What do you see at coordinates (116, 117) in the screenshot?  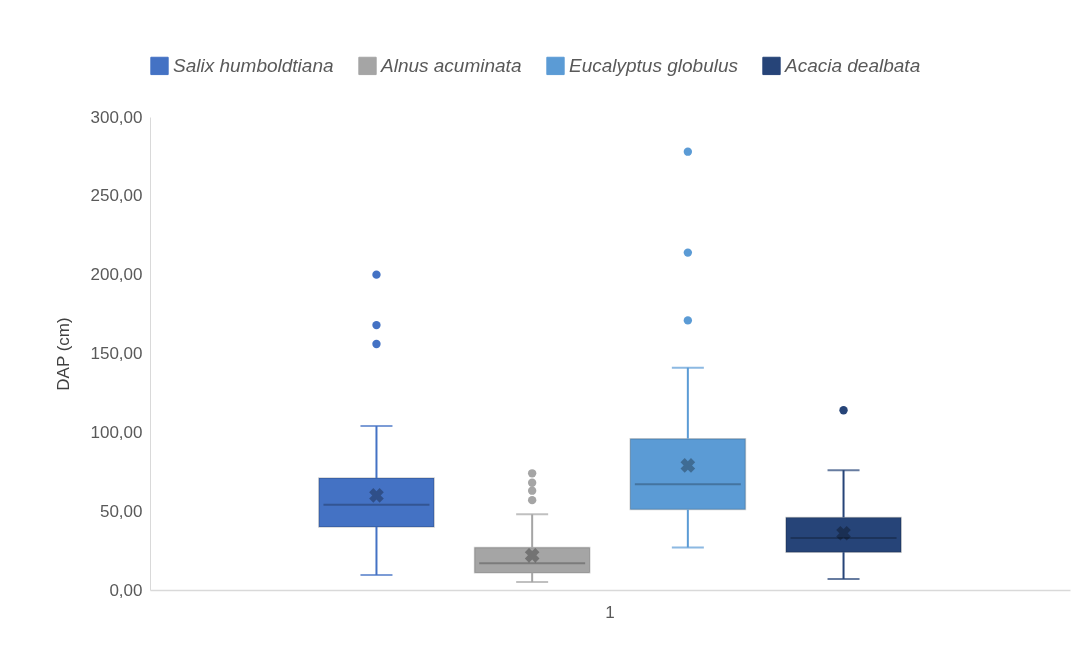 I see `y-tick-label: 300,00` at bounding box center [116, 117].